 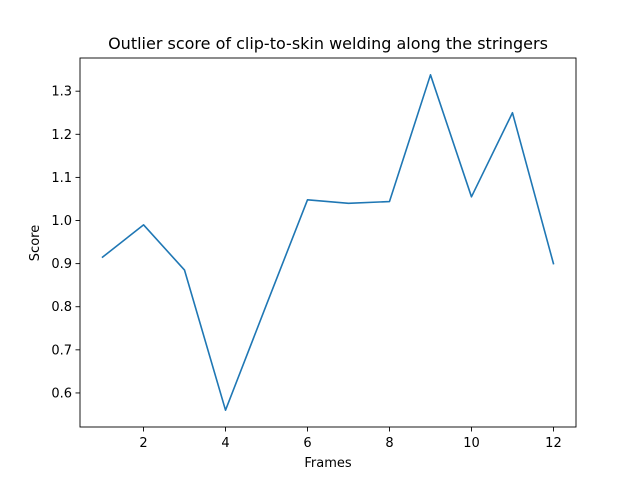 What do you see at coordinates (61, 135) in the screenshot?
I see `y-tick-label: 1.2` at bounding box center [61, 135].